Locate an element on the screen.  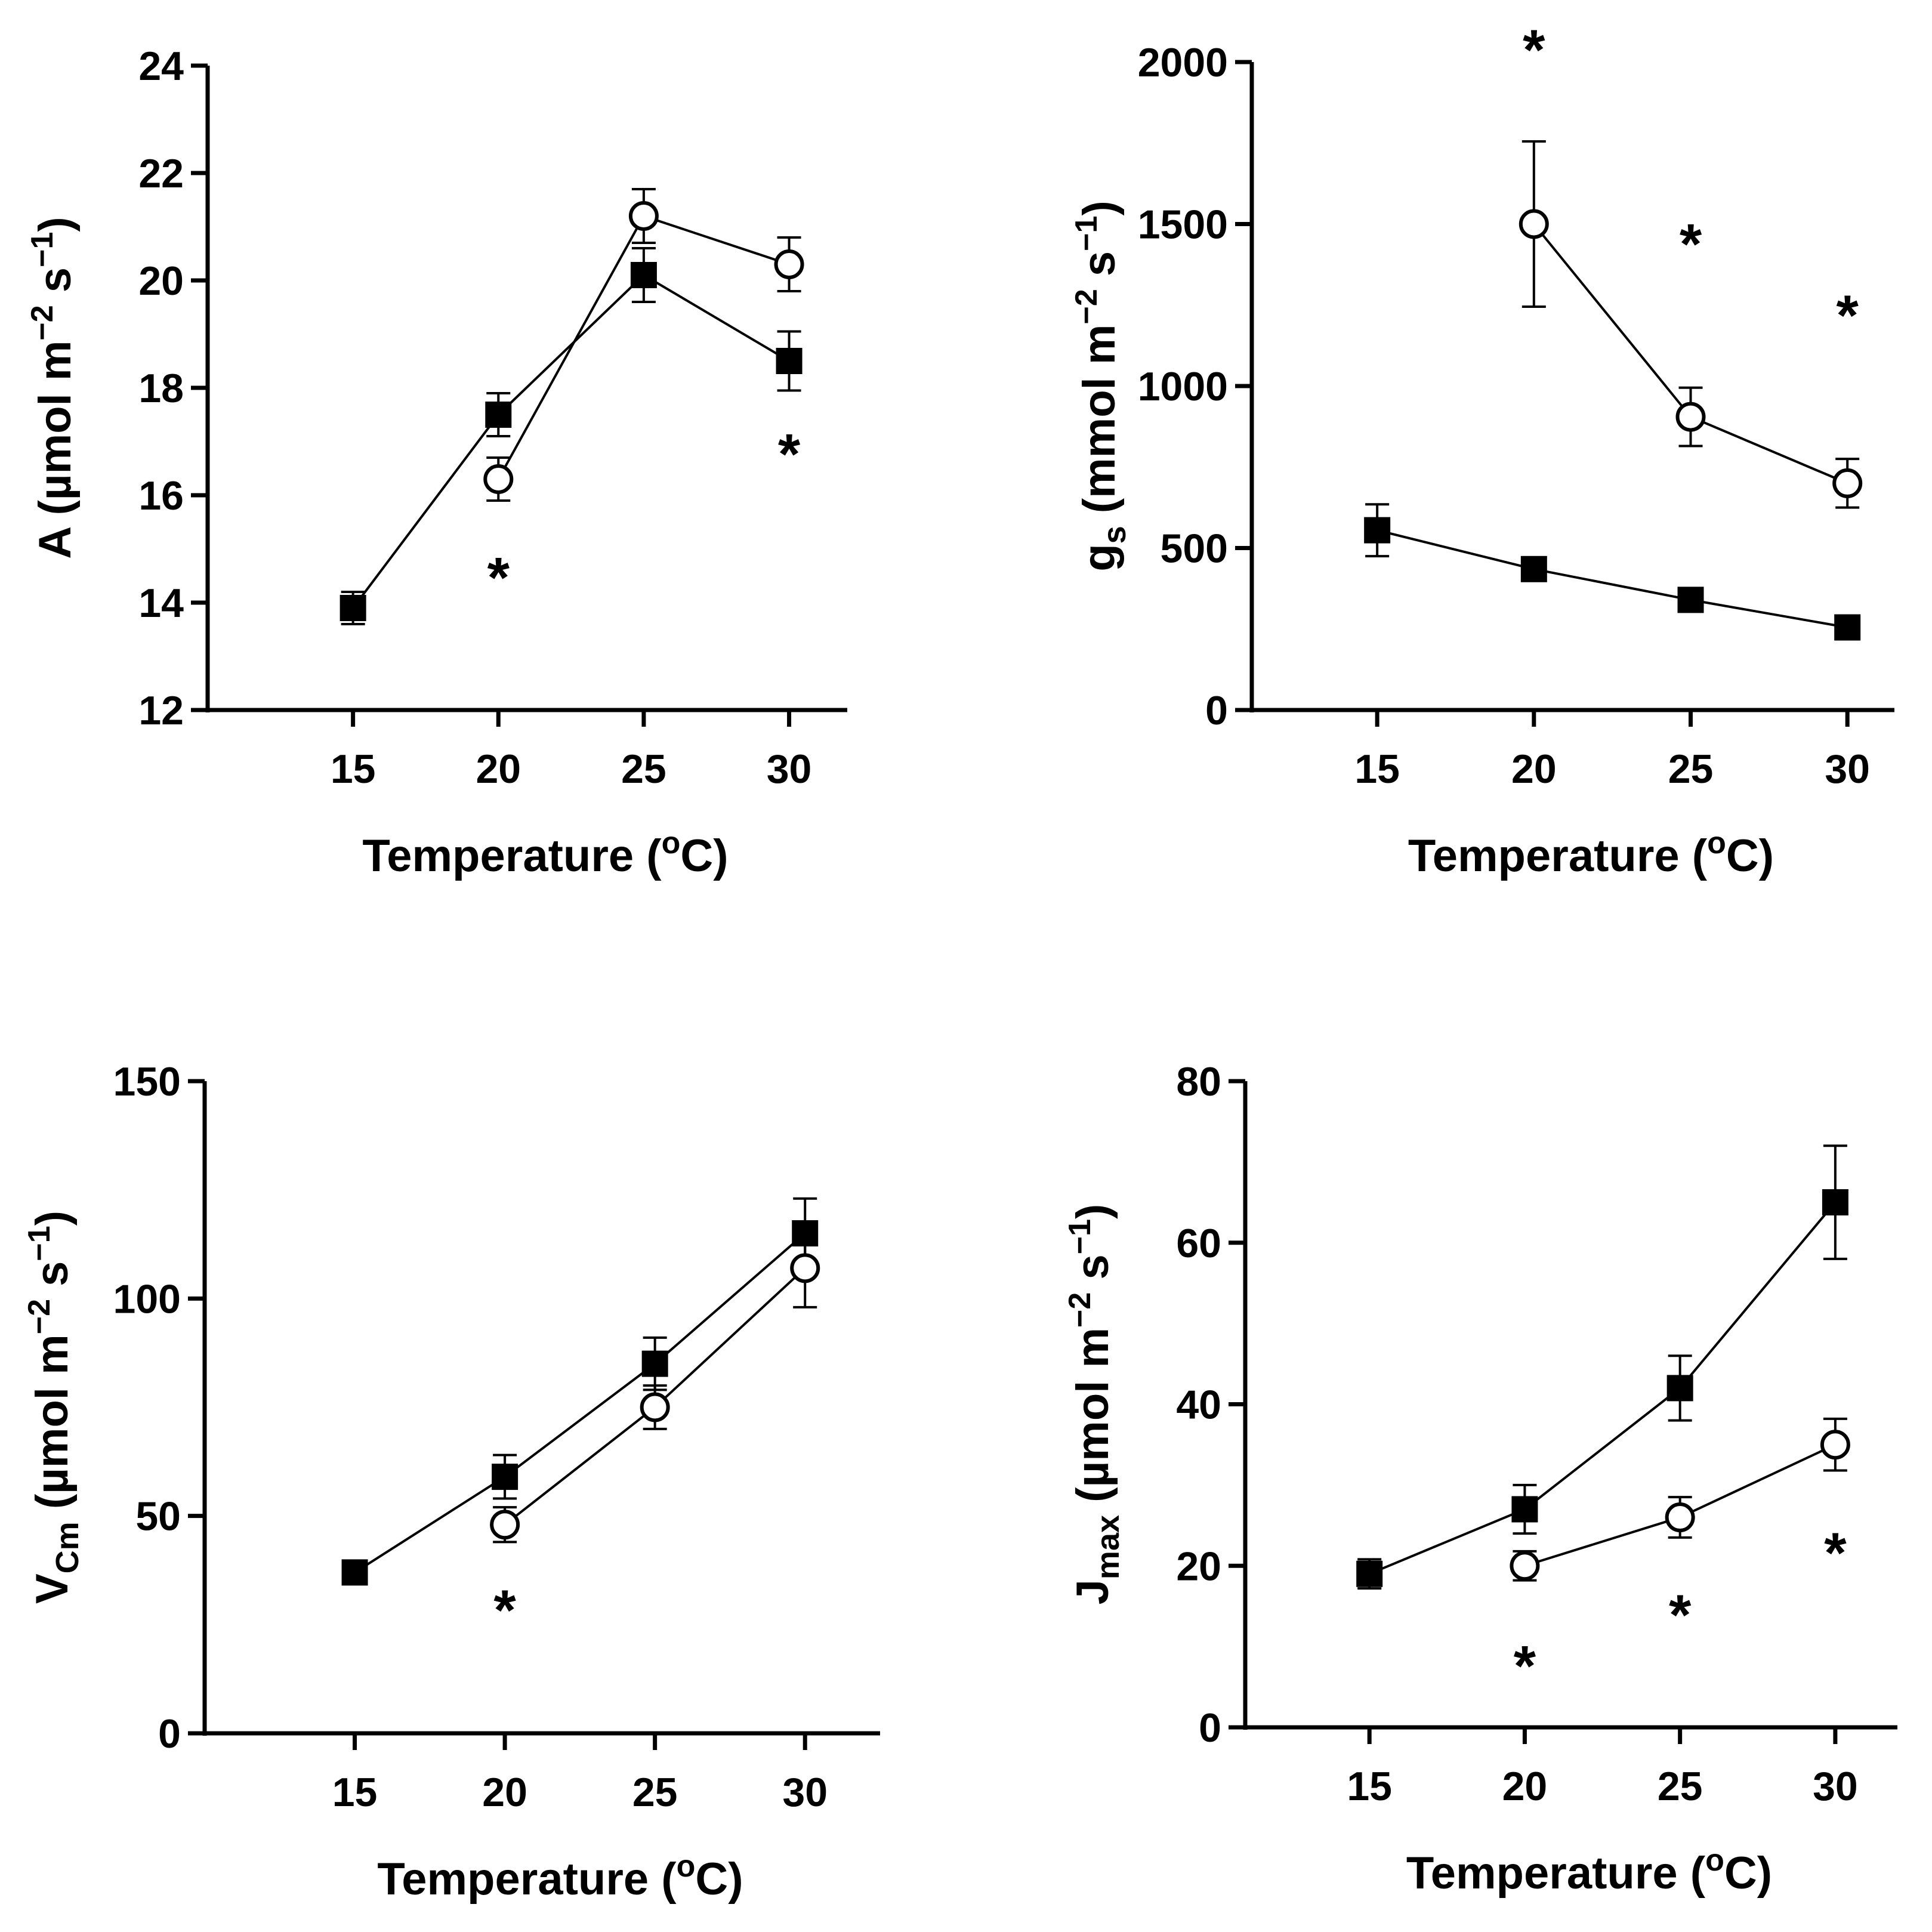
y-tick-label: 1000 is located at coordinates (1183, 386).